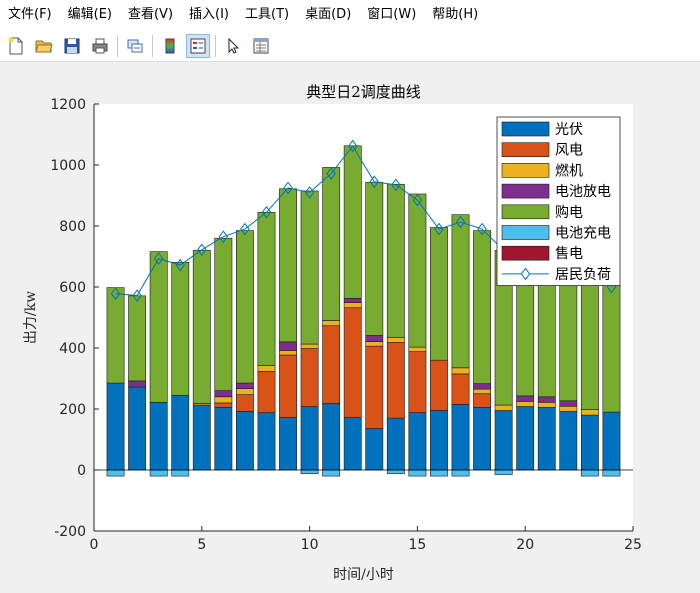  I want to click on y-axis-label: 出力/kw, so click(31, 317).